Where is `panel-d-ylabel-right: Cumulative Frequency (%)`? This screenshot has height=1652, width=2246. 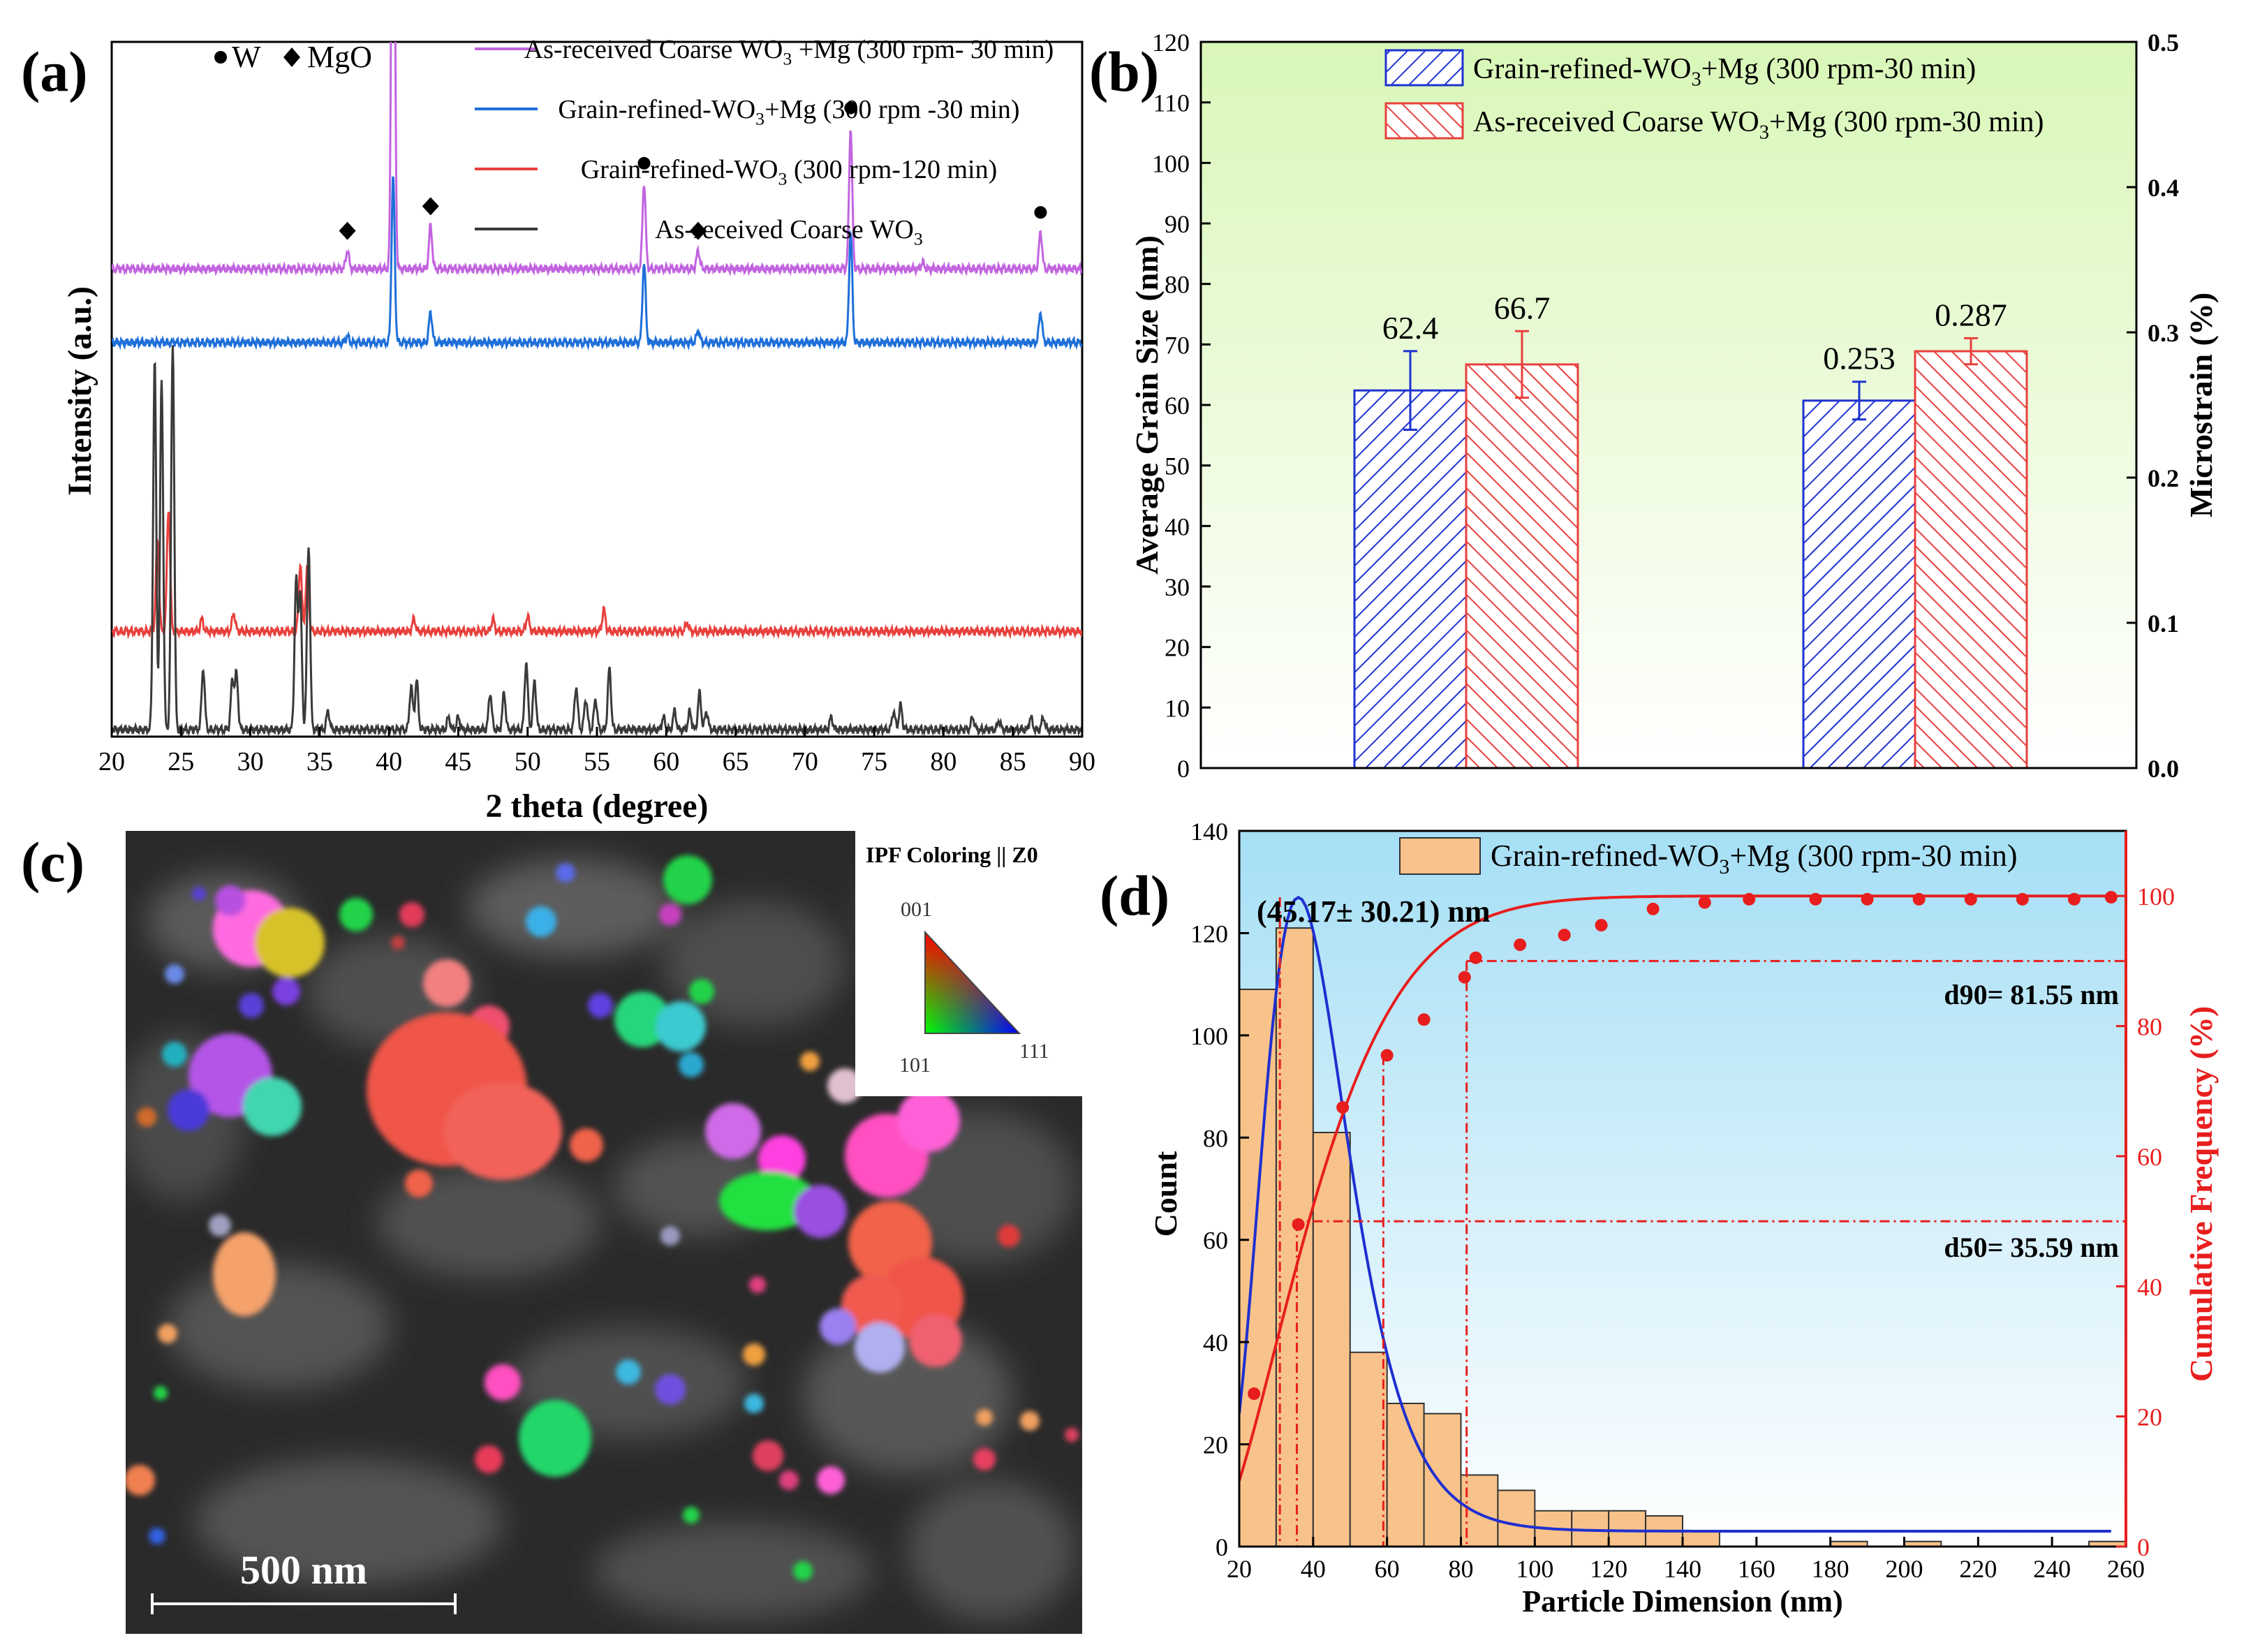
panel-d-ylabel-right: Cumulative Frequency (%) is located at coordinates (2201, 1194).